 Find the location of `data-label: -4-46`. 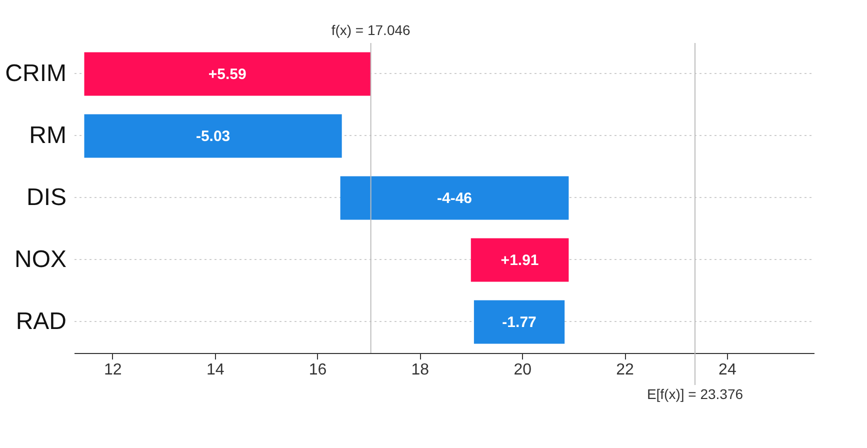

data-label: -4-46 is located at coordinates (454, 198).